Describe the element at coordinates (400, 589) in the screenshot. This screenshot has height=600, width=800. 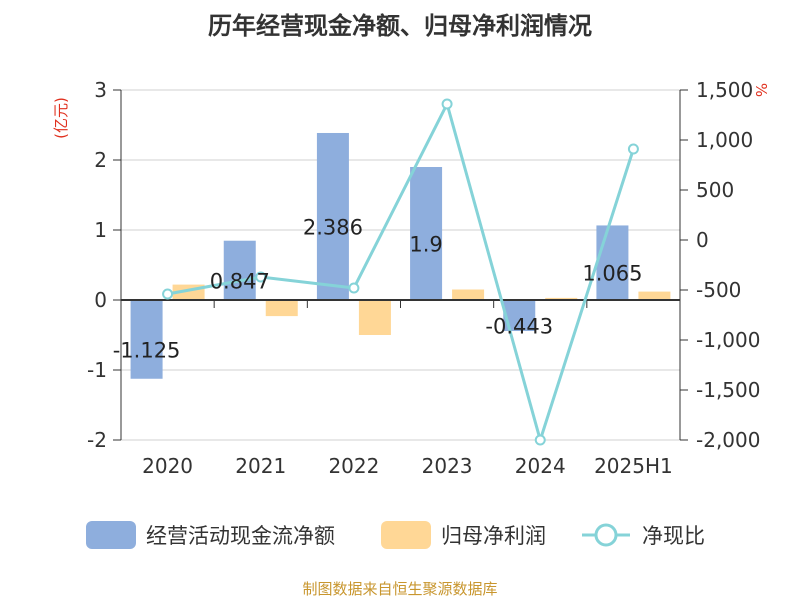
I see `source-note: 制图数据来自恒生聚源数据库` at that location.